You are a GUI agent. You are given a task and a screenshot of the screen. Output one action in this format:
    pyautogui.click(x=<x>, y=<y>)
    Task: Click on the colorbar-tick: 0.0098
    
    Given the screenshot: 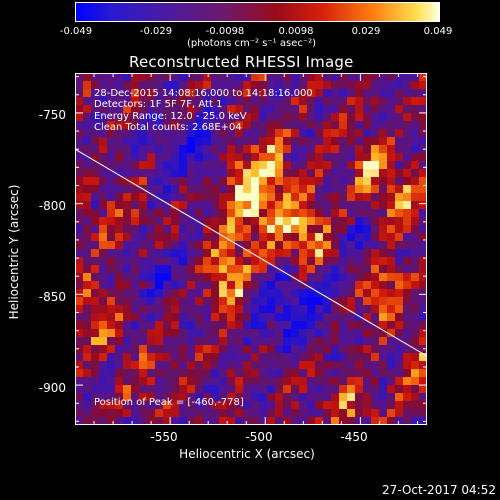 What is the action you would take?
    pyautogui.click(x=296, y=31)
    